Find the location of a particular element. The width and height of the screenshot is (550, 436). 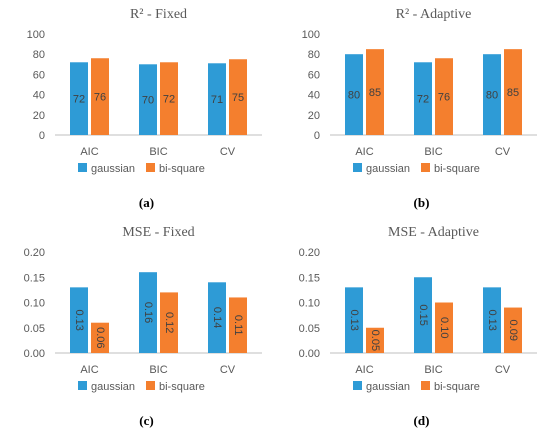

panel-label: (c) is located at coordinates (146, 420).